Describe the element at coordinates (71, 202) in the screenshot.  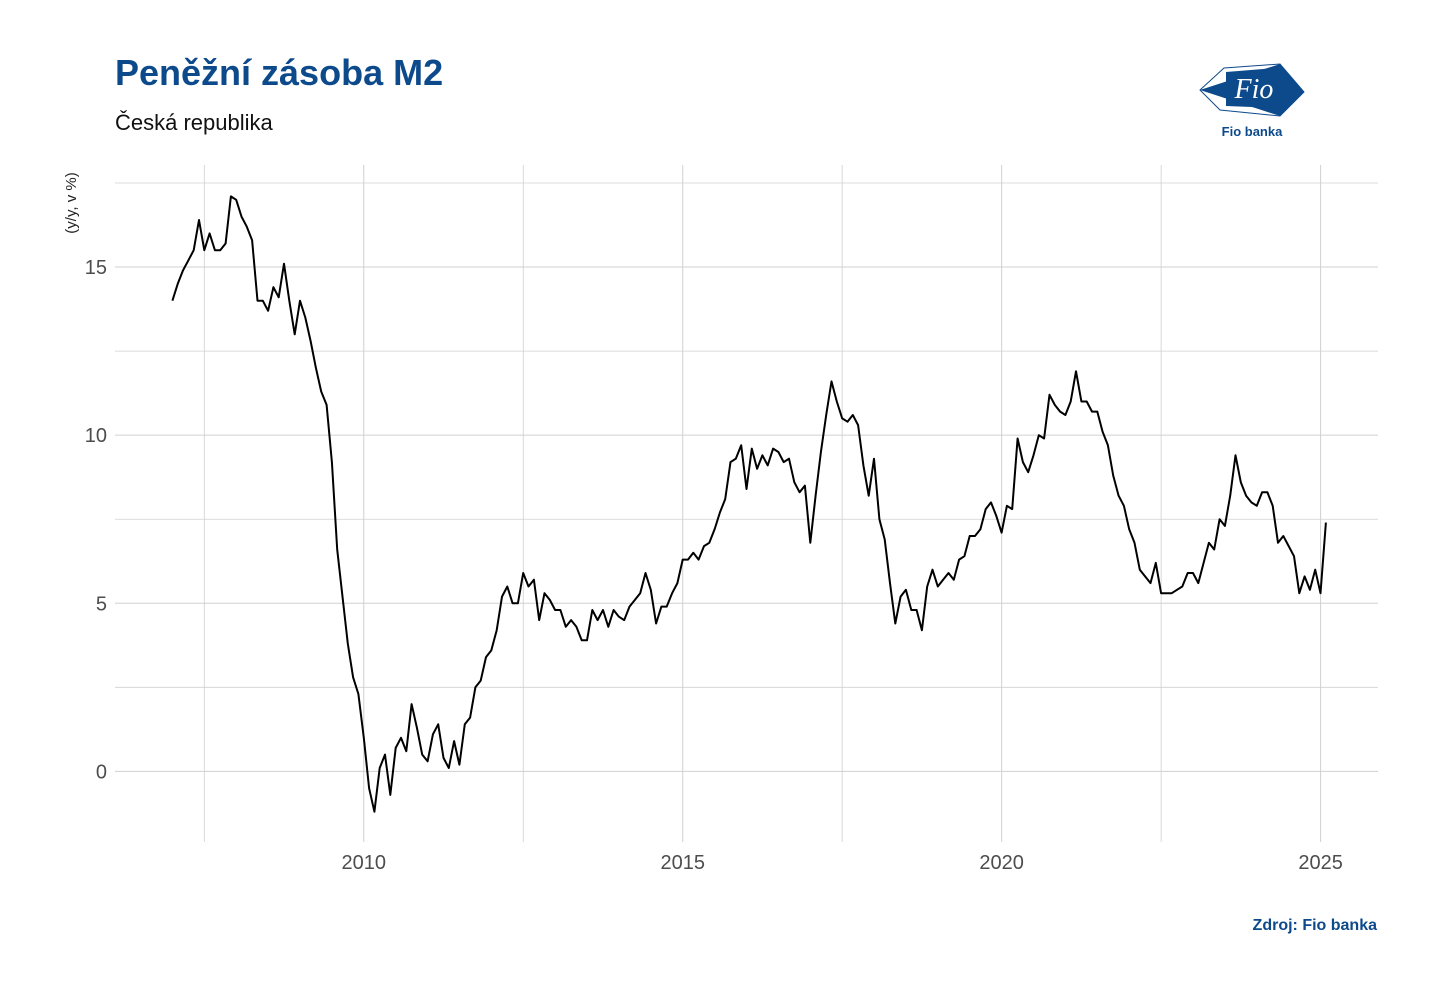
I see `y-axis-label: (y/y, v %)` at that location.